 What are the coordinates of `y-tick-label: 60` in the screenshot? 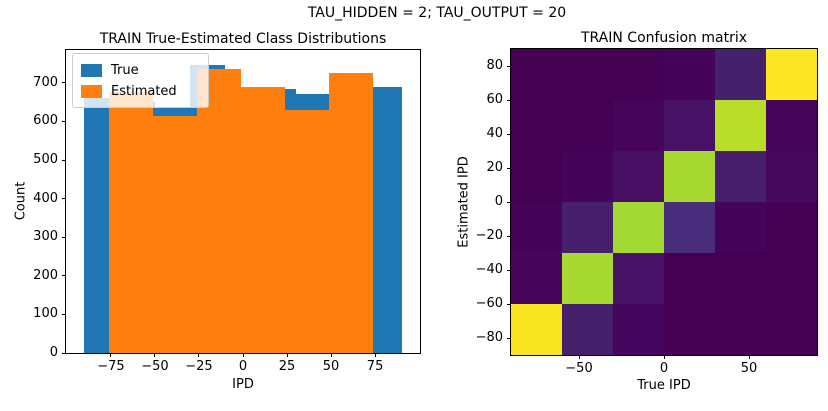 It's located at (494, 99).